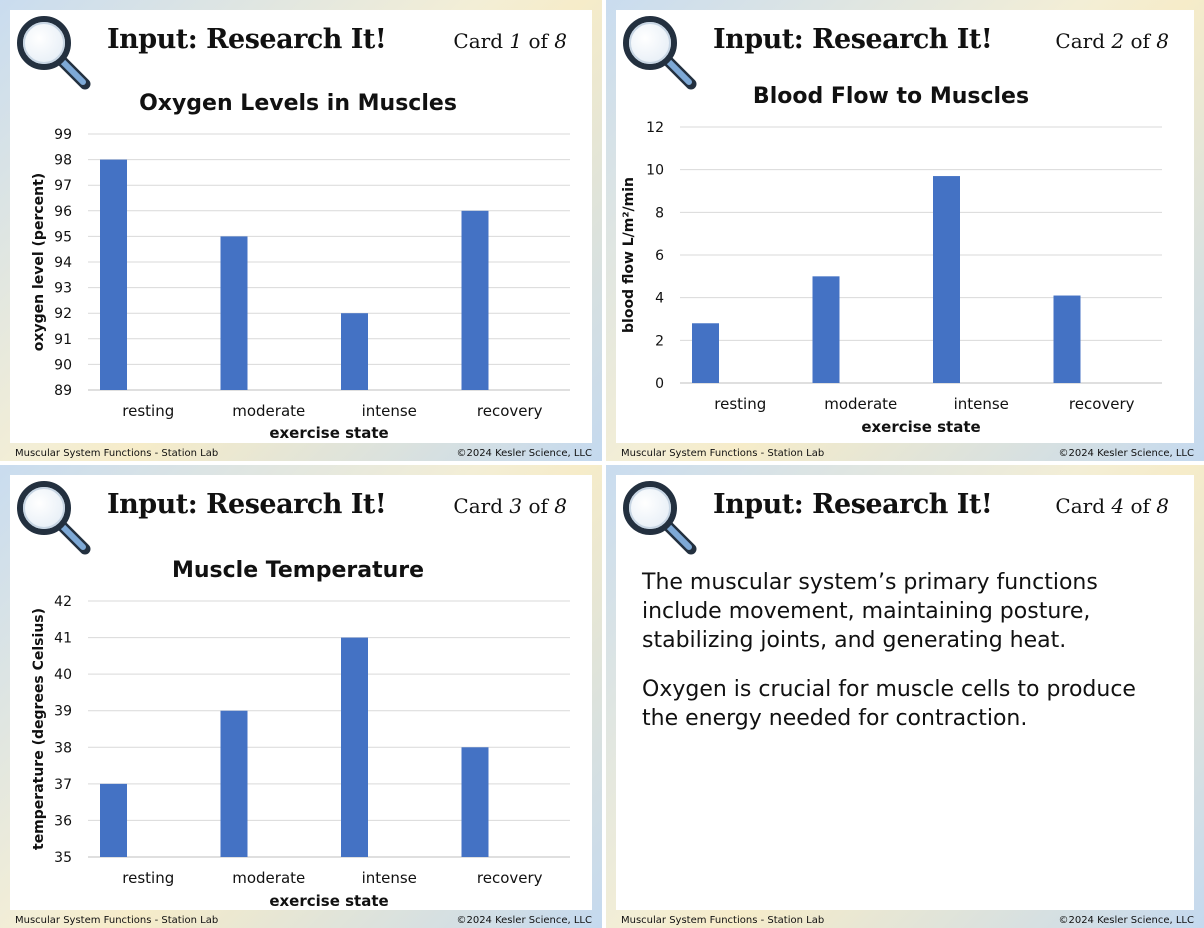 Image resolution: width=1204 pixels, height=928 pixels. I want to click on y-tick-label: 12, so click(655, 128).